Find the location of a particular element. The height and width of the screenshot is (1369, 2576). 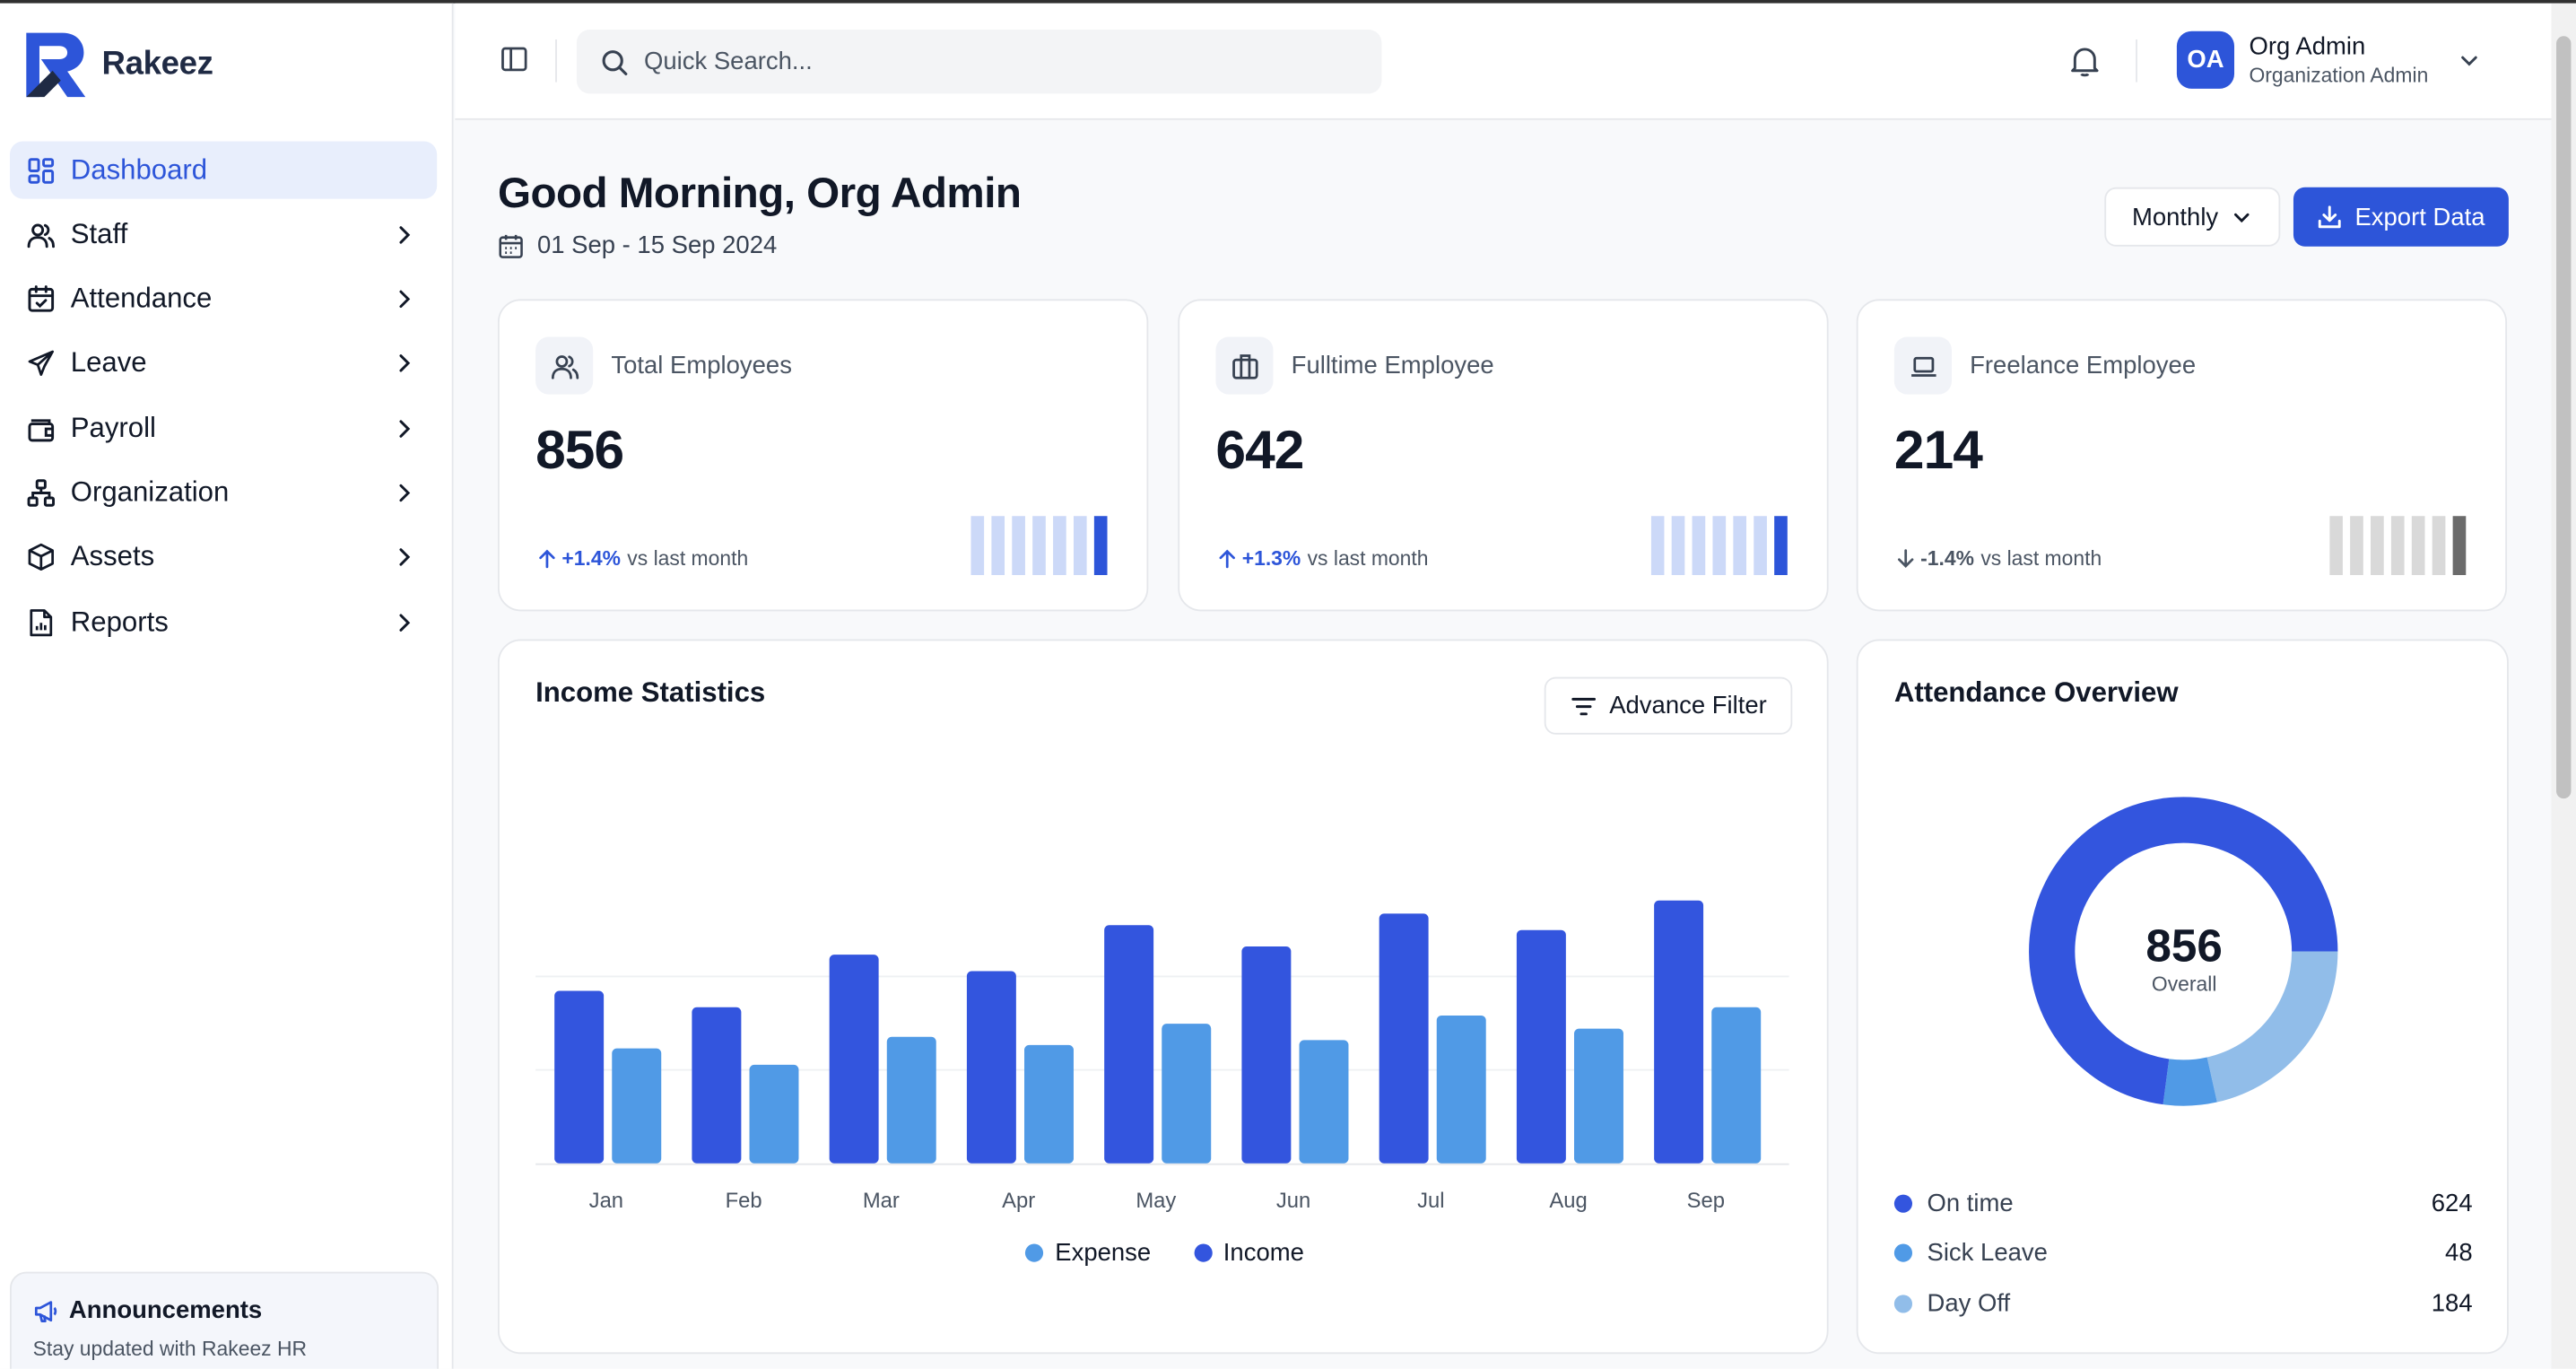

export-data-button: Export Data is located at coordinates (2401, 217).